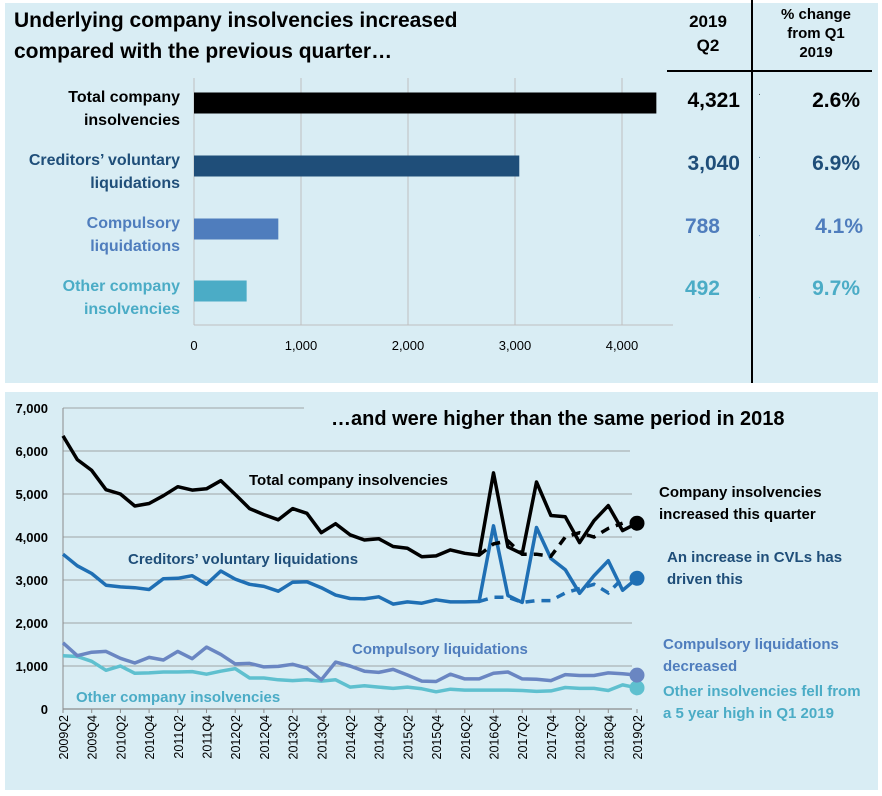  Describe the element at coordinates (236, 737) in the screenshot. I see `x-tick-label: 2012Q2` at that location.